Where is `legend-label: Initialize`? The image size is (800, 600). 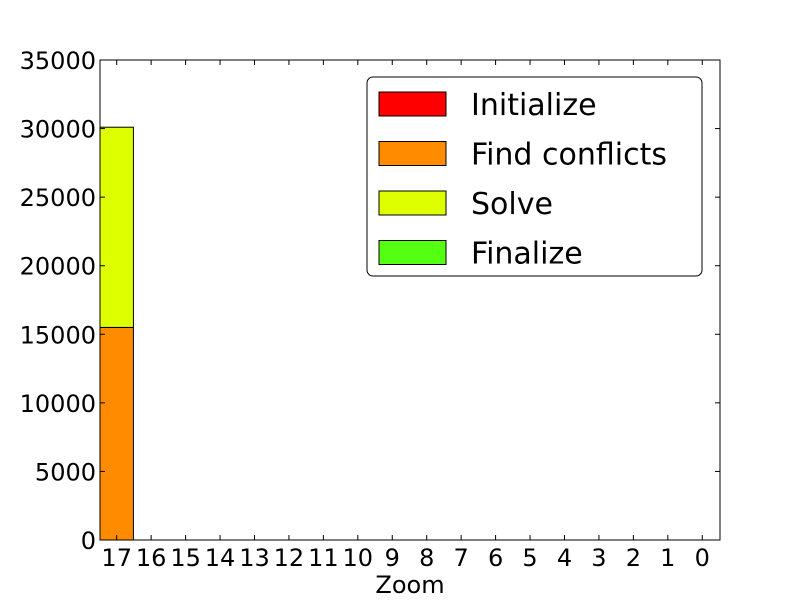 legend-label: Initialize is located at coordinates (534, 105).